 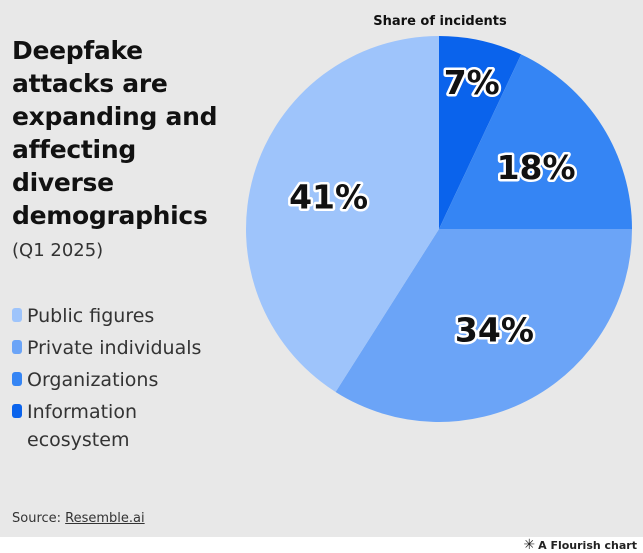 I want to click on pie-label-private-individuals: 34%, so click(x=494, y=329).